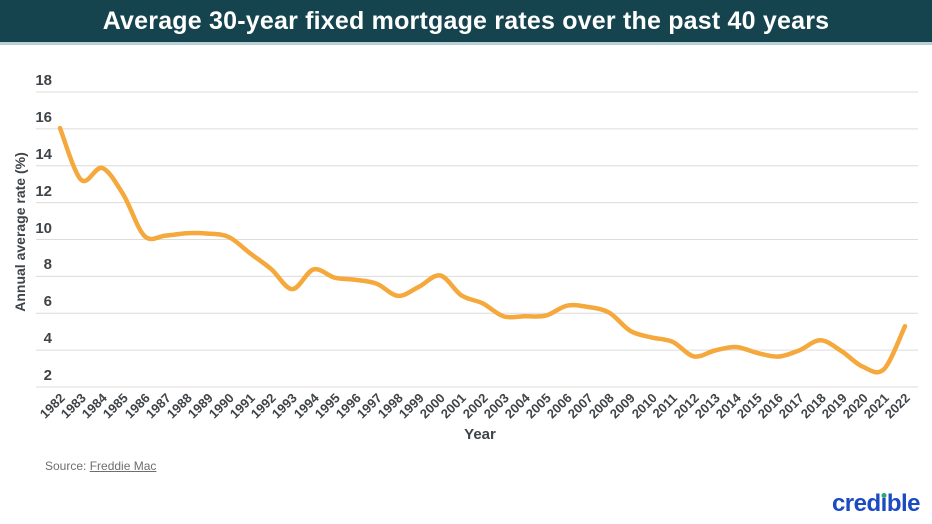 The height and width of the screenshot is (524, 932). Describe the element at coordinates (47, 375) in the screenshot. I see `y-tick-label: 2` at that location.